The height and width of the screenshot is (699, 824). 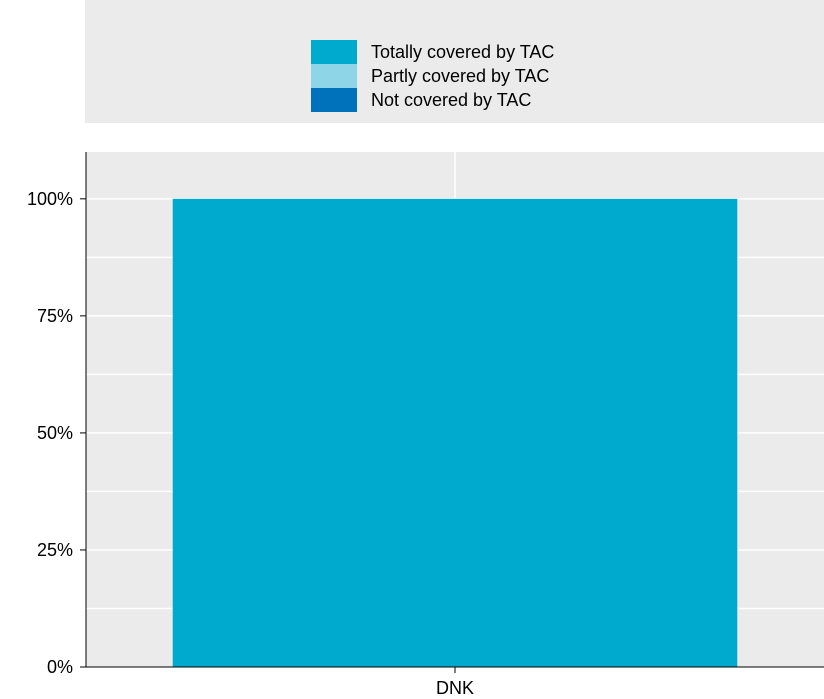 I want to click on legend-label: Partly covered by TAC, so click(x=460, y=76).